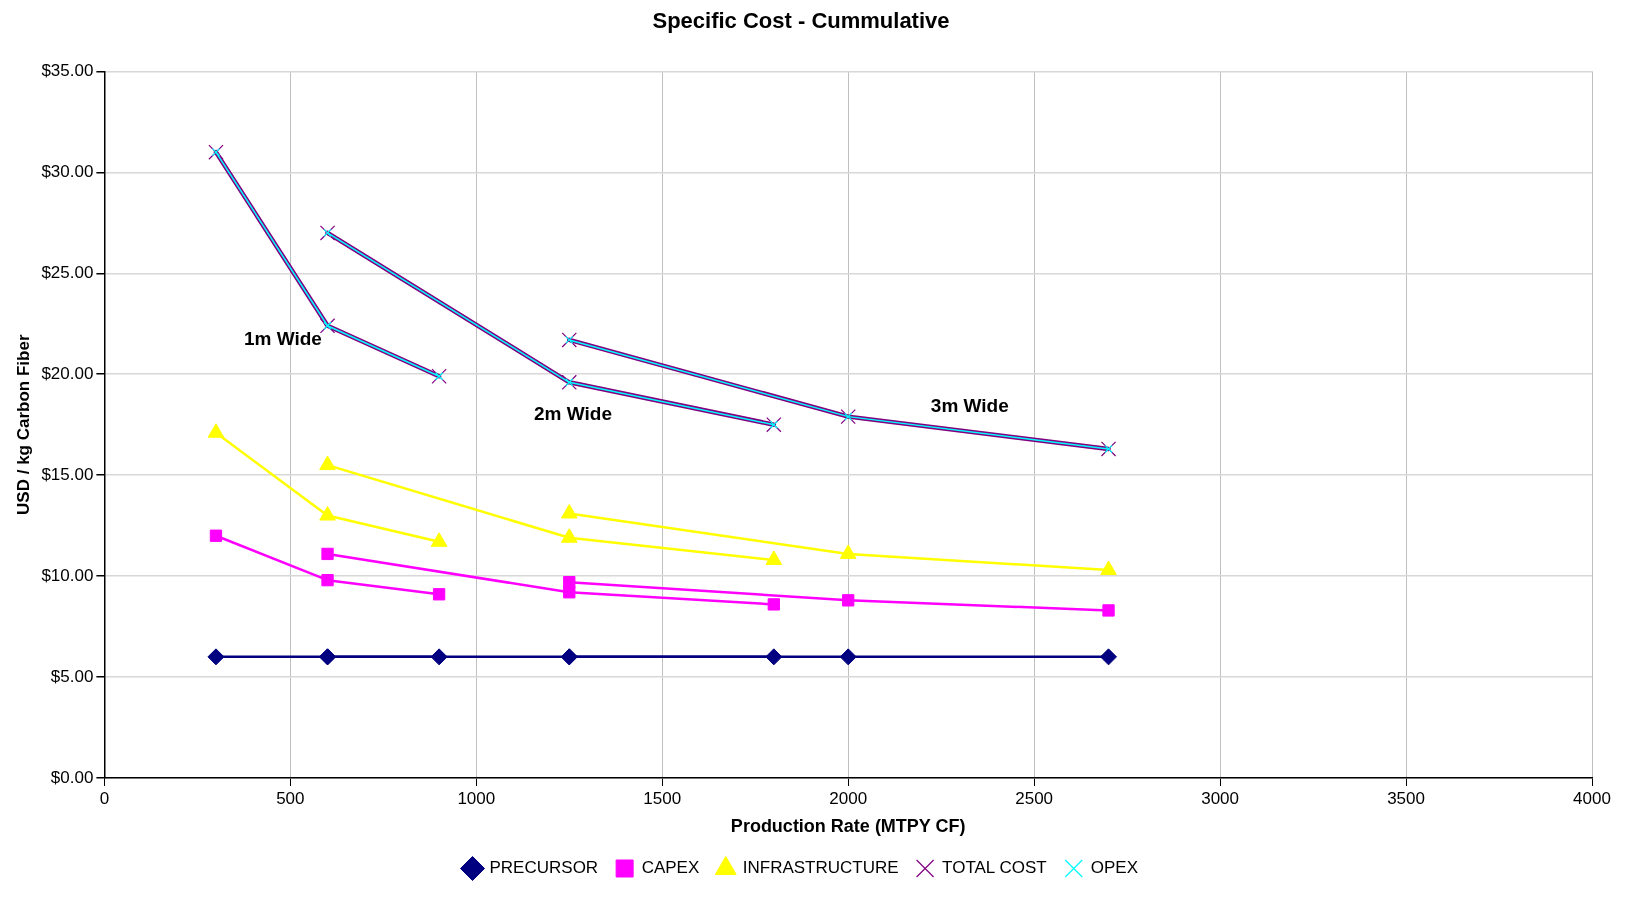 Image resolution: width=1632 pixels, height=907 pixels. I want to click on x-tick-label: 3500, so click(1406, 798).